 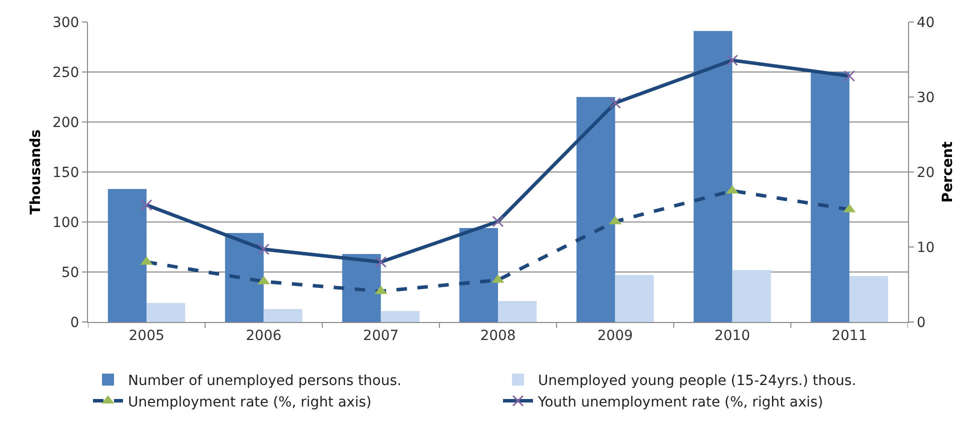 What do you see at coordinates (925, 248) in the screenshot?
I see `y2-tick-label: 10` at bounding box center [925, 248].